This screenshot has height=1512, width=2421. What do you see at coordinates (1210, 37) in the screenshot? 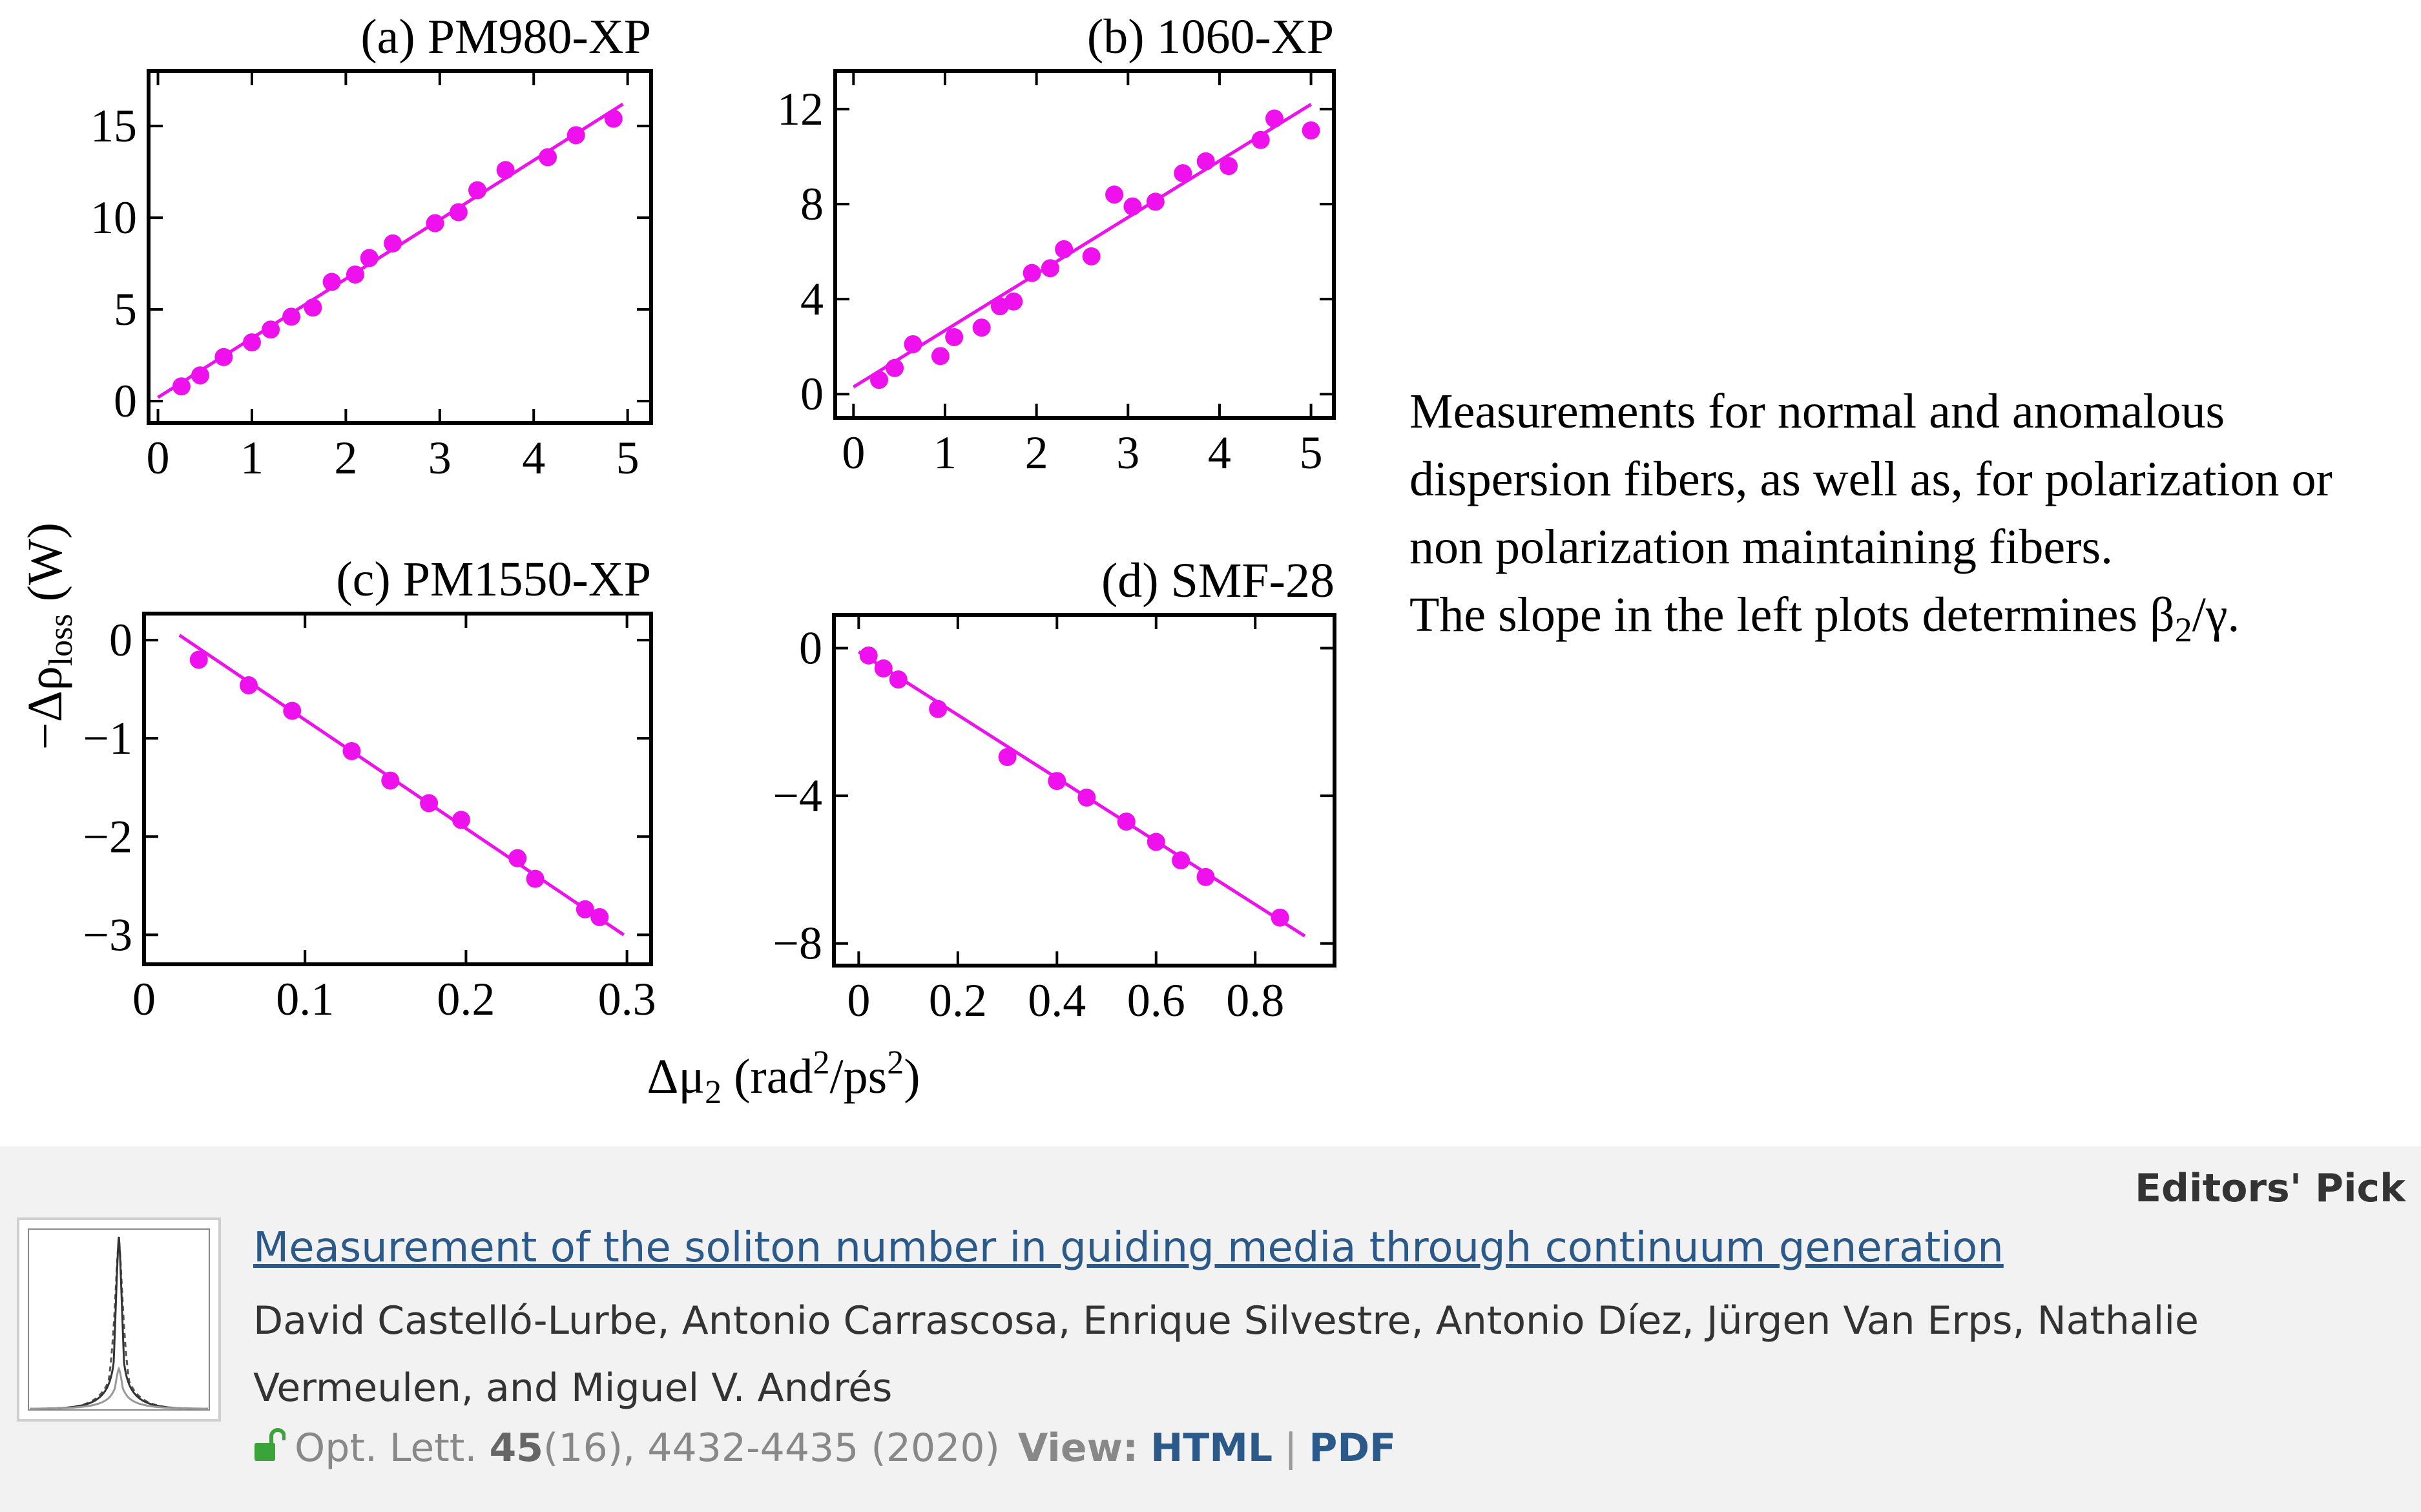
I see `panel-title: (b) 1060-XP` at bounding box center [1210, 37].